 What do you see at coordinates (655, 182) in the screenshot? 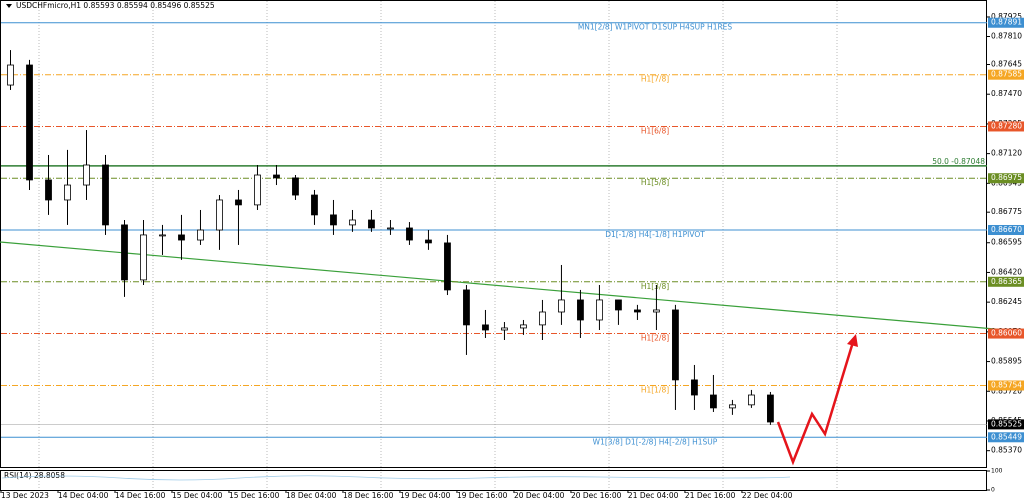
I see `level-text: H1[5/8]` at bounding box center [655, 182].